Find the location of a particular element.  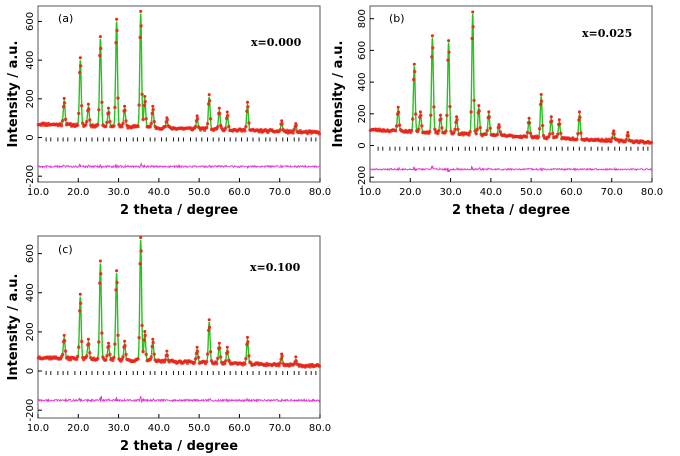

x-tick-label: 30.0 is located at coordinates (118, 428).